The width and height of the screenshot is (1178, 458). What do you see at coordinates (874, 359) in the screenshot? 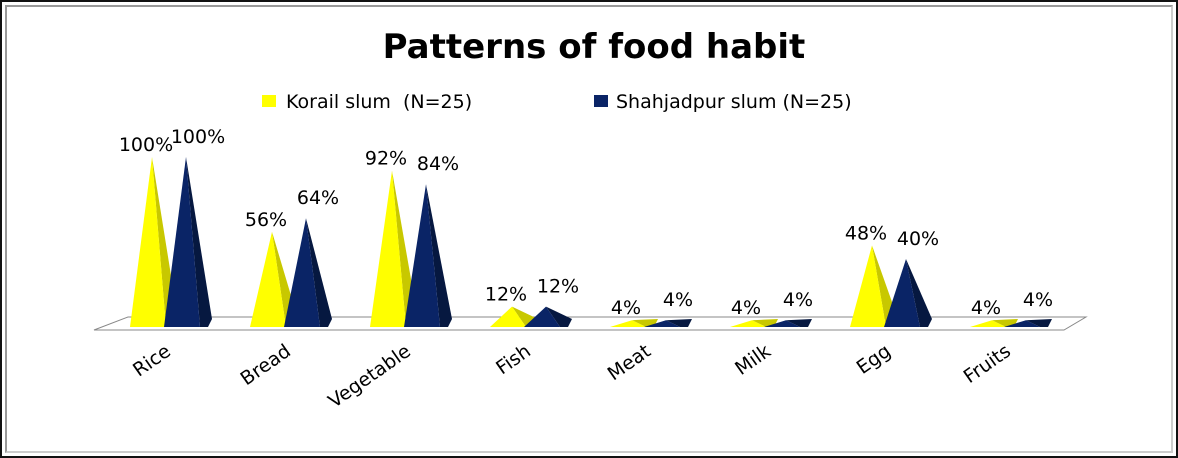
I see `category-label: Egg` at bounding box center [874, 359].